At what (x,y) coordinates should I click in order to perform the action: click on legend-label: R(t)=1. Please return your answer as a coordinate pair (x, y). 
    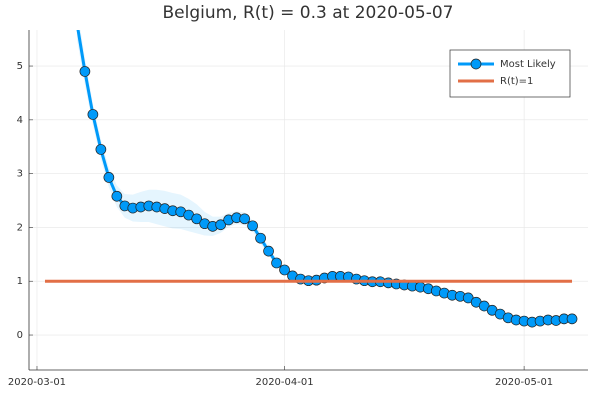
    Looking at the image, I should click on (516, 81).